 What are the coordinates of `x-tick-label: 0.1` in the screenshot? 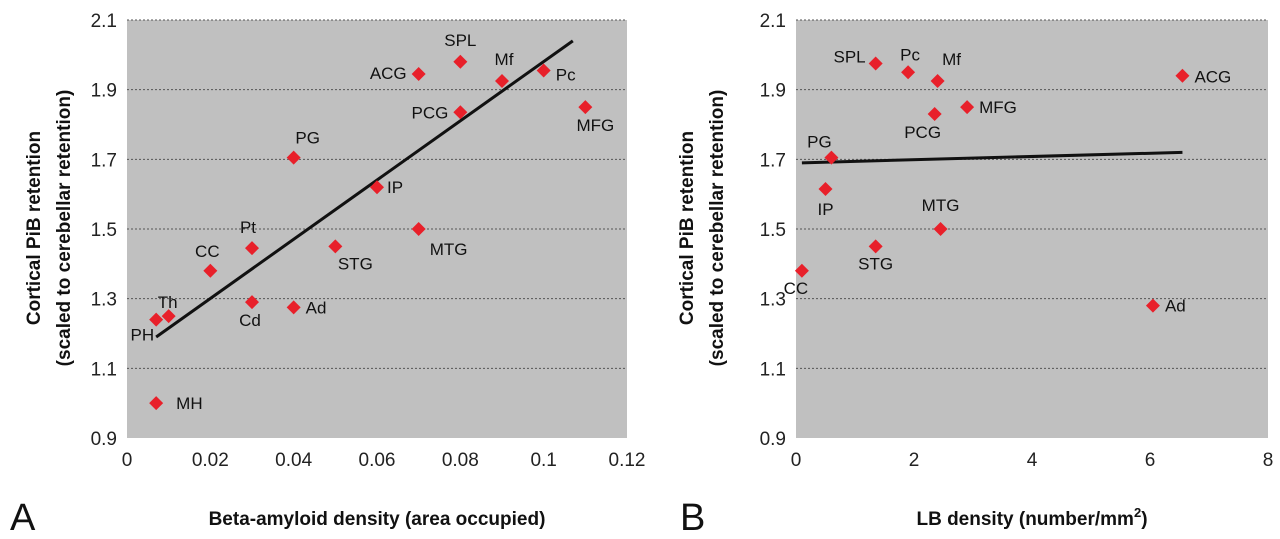 It's located at (543, 460).